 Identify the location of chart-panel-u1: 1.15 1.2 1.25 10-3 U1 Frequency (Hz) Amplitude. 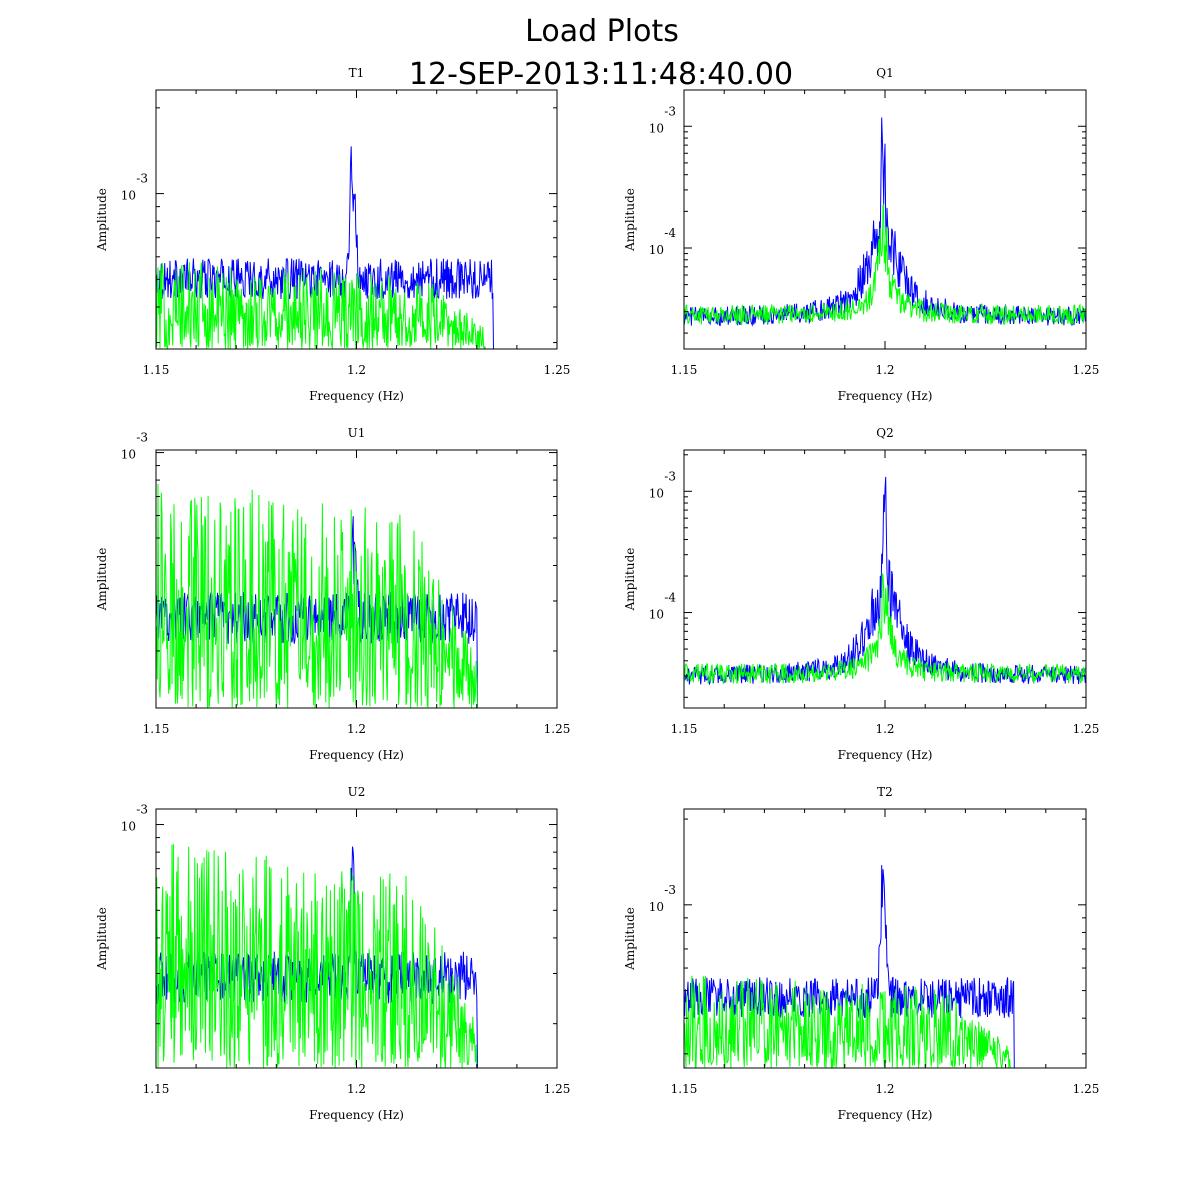
(332, 594).